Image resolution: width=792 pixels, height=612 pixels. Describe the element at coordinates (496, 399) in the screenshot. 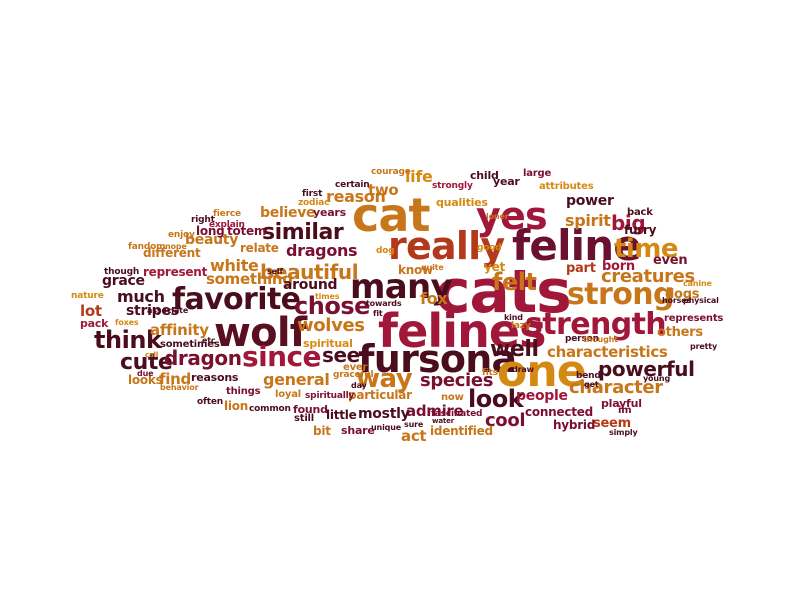

I see `cloud-word: look` at that location.